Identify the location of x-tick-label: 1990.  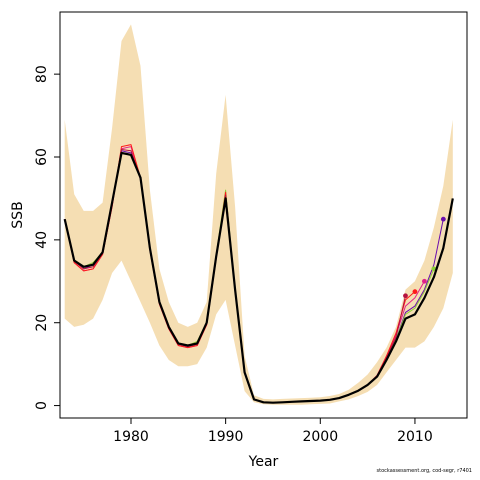
(226, 437).